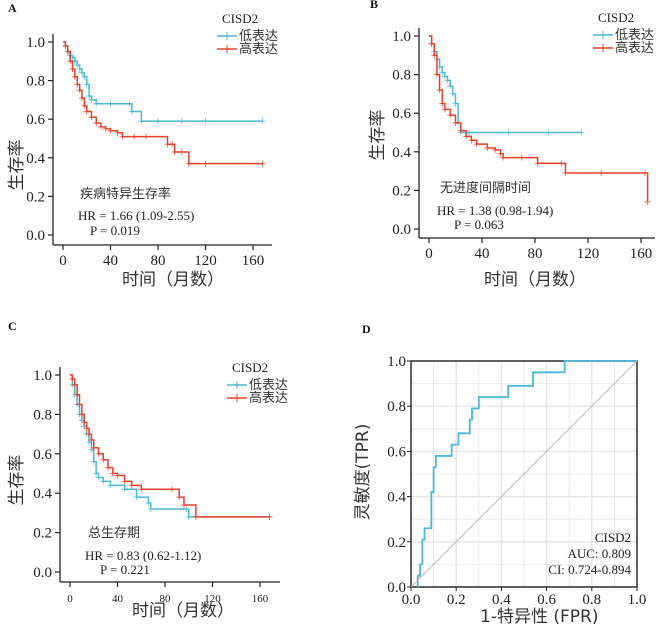 Image resolution: width=661 pixels, height=626 pixels. I want to click on roc-curve, so click(526, 473).